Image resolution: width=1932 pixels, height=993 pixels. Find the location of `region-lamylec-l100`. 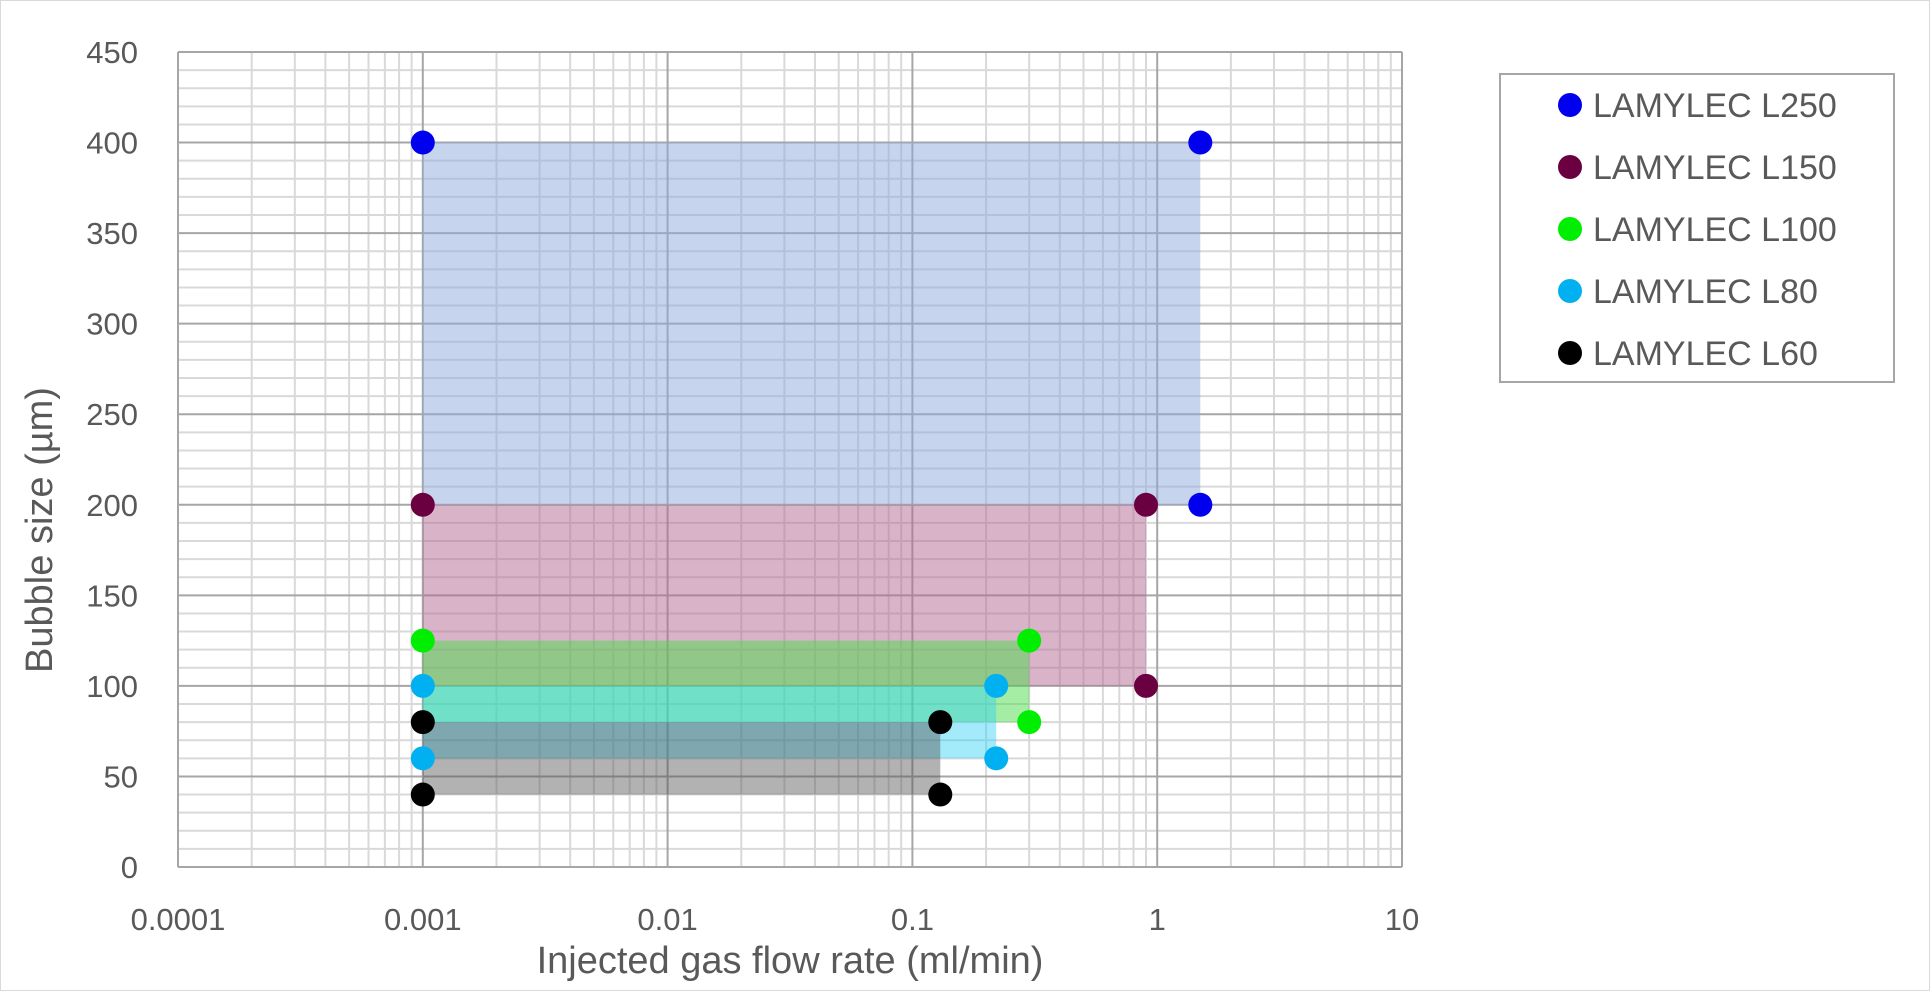

region-lamylec-l100 is located at coordinates (726, 681).